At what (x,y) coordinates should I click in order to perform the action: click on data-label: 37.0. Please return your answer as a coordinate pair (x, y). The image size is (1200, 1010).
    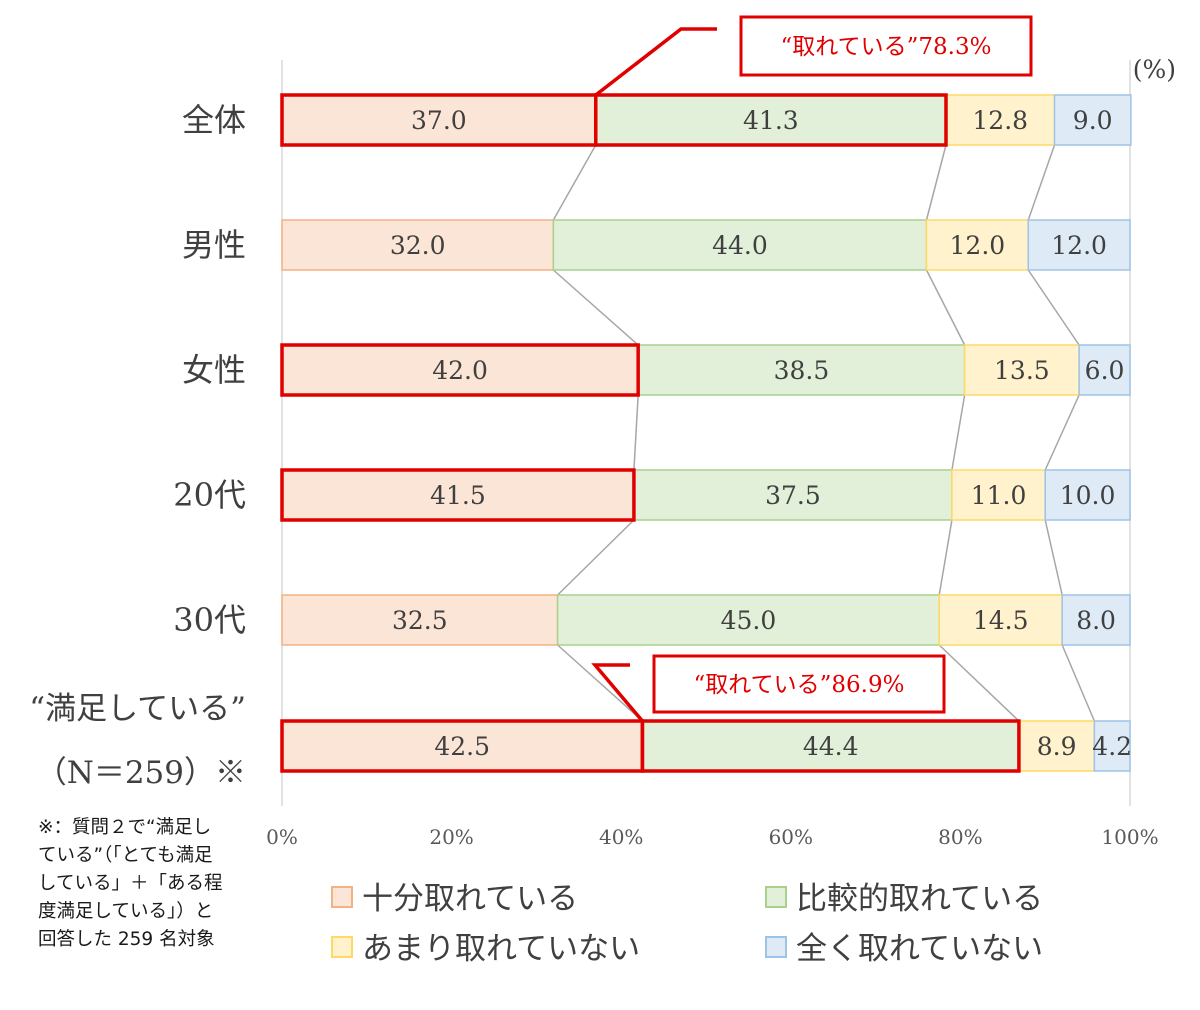
    Looking at the image, I should click on (439, 120).